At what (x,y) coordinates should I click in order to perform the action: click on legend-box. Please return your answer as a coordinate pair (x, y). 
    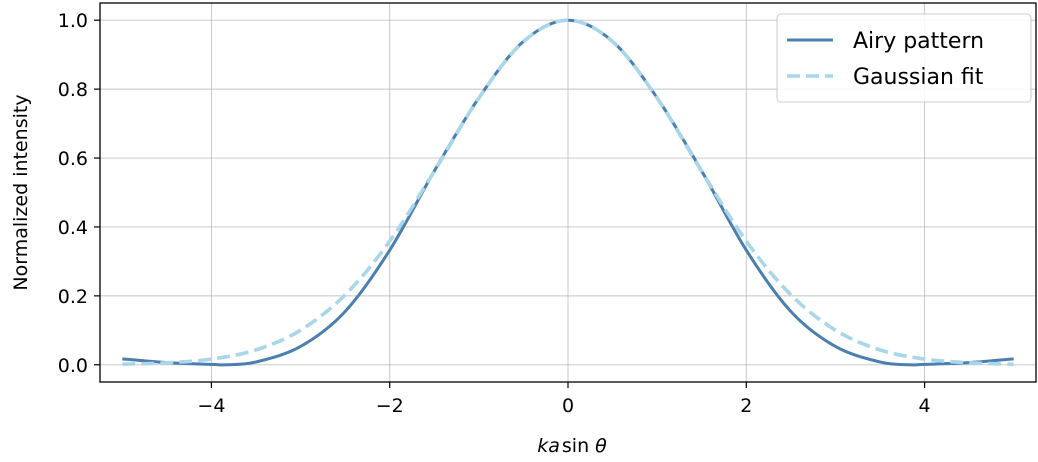
    Looking at the image, I should click on (904, 58).